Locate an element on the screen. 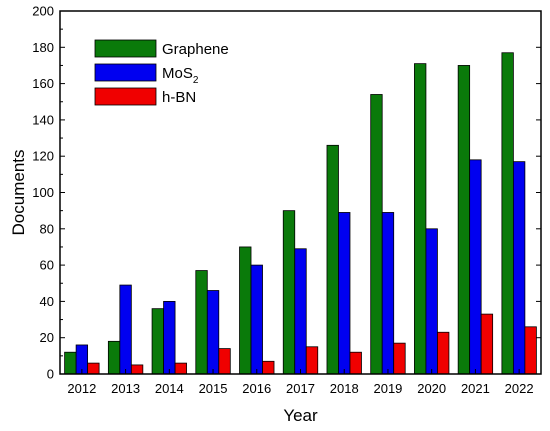 This screenshot has width=550, height=431. bar-grapheneundefined-2016 is located at coordinates (245, 310).